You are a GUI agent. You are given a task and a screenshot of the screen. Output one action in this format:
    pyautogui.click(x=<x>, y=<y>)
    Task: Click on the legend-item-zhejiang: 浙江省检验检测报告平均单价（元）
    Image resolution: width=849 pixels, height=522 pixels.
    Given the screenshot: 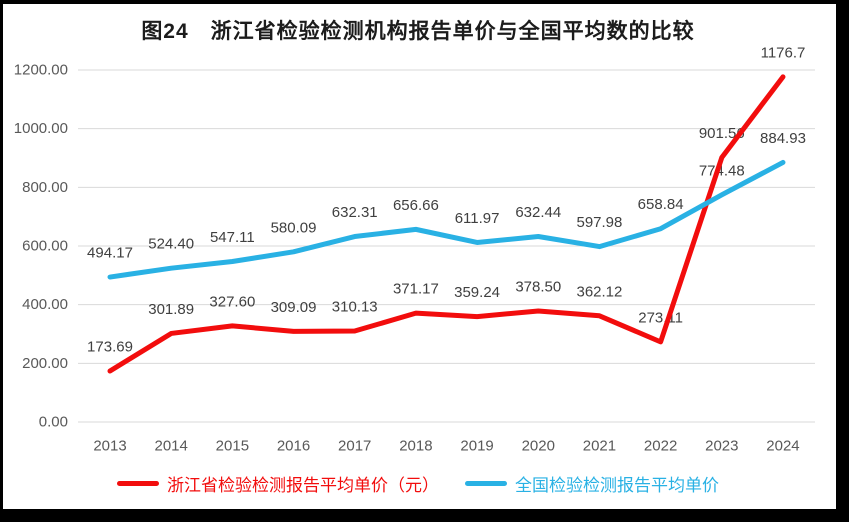 What is the action you would take?
    pyautogui.click(x=278, y=483)
    